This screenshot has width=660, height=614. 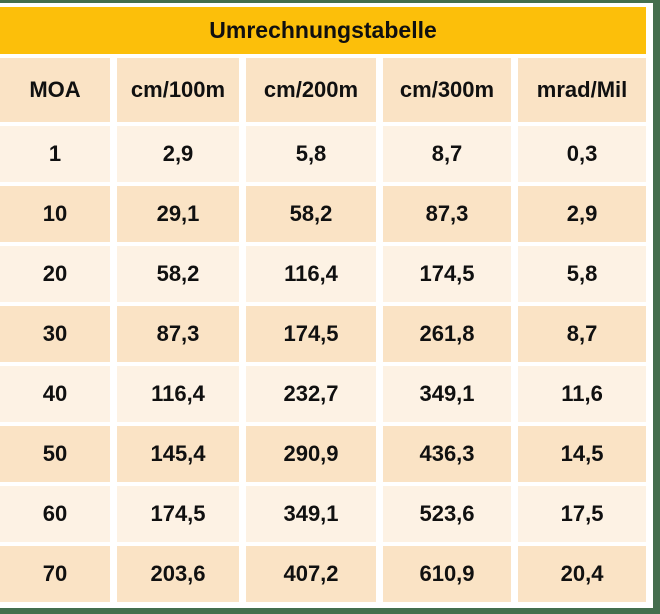 I want to click on column-header-mrad-mil: mrad/Mil, so click(x=582, y=90).